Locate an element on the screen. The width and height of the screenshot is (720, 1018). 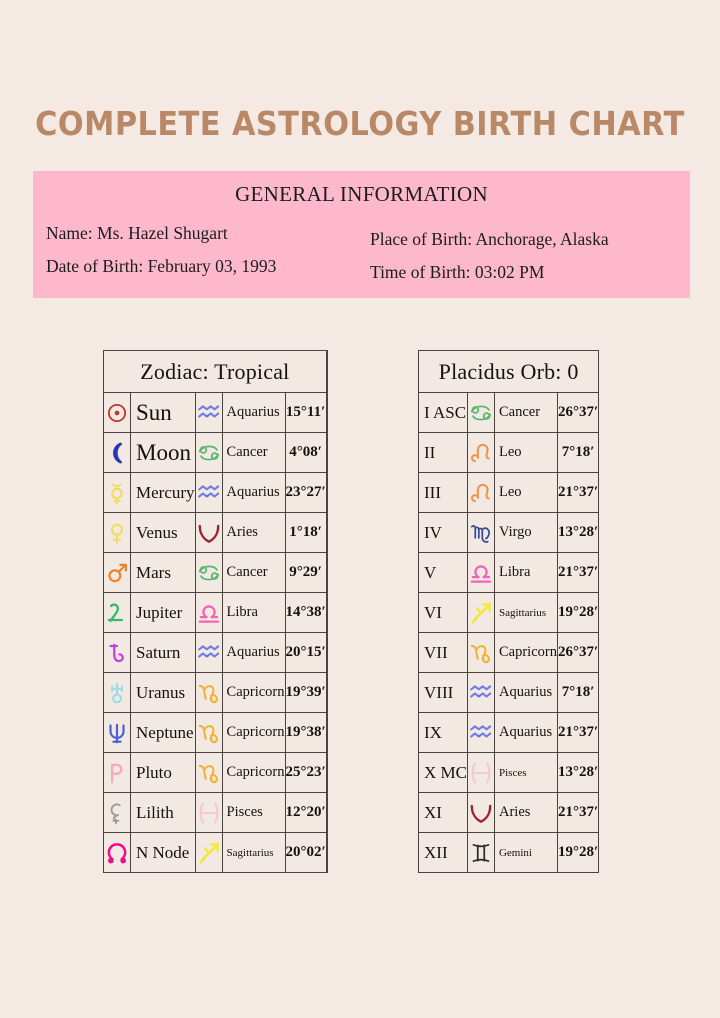
planet-degree: 19°39′ is located at coordinates (305, 692).